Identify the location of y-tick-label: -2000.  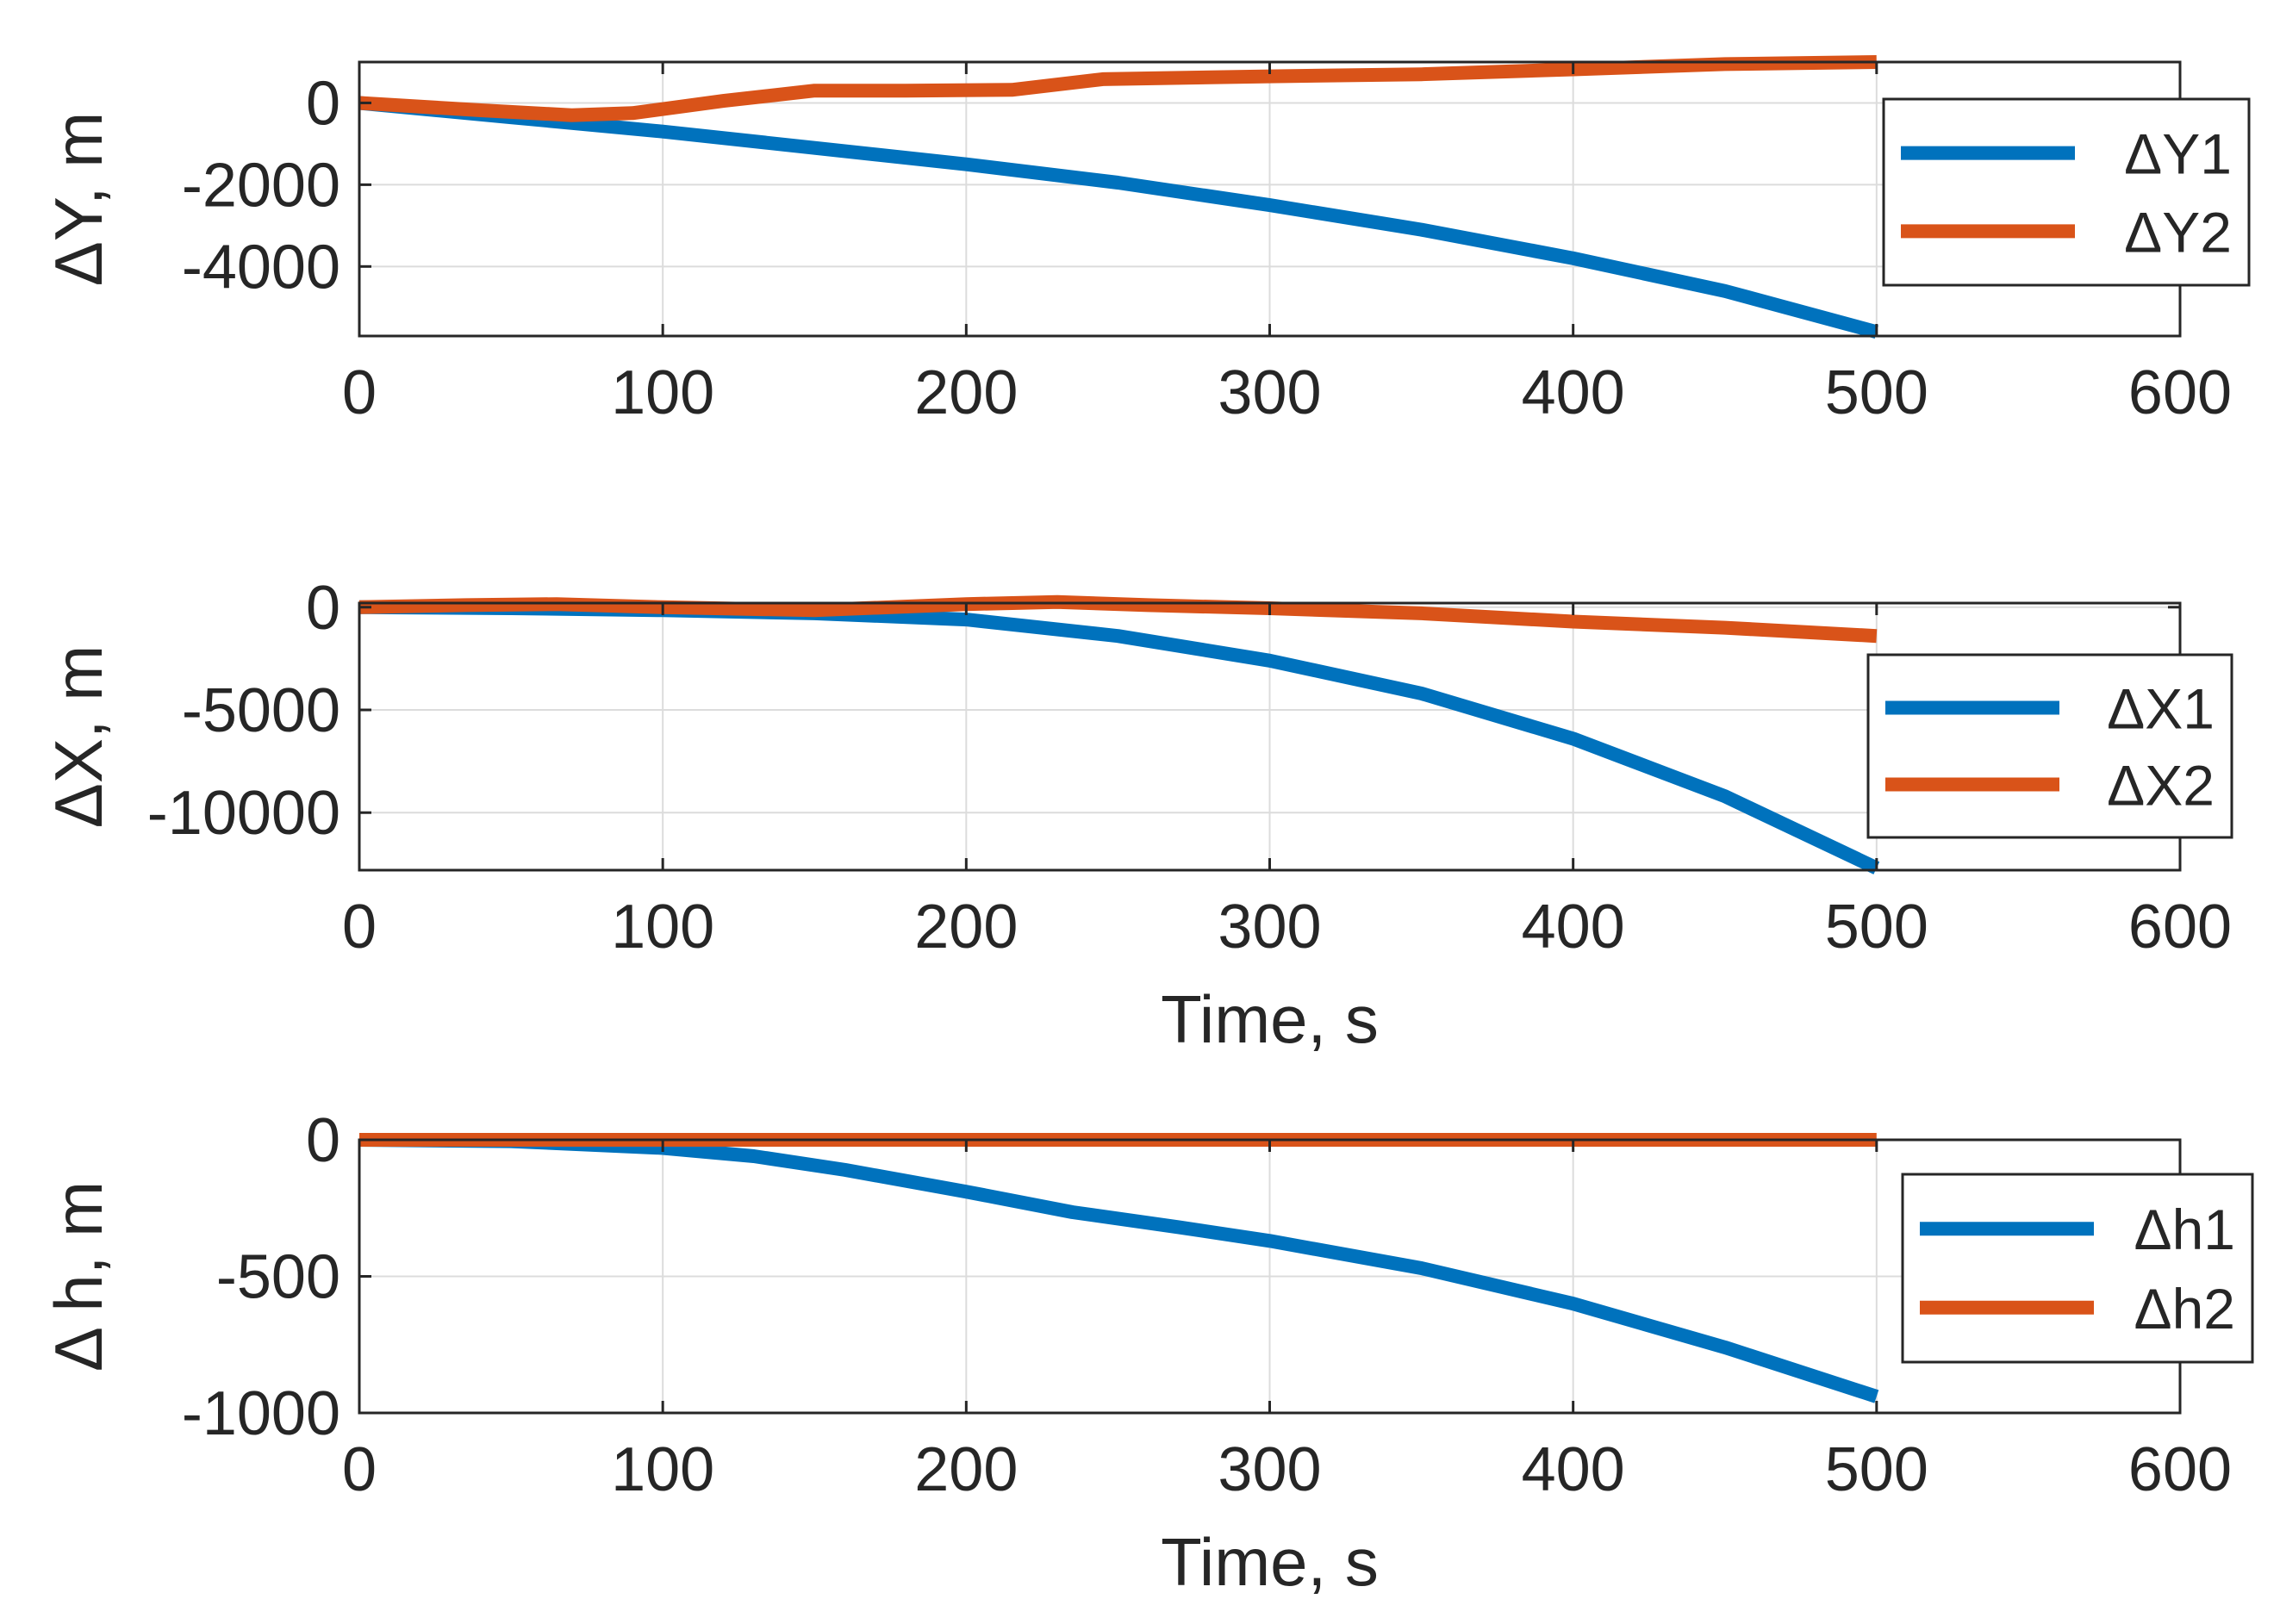
(261, 186).